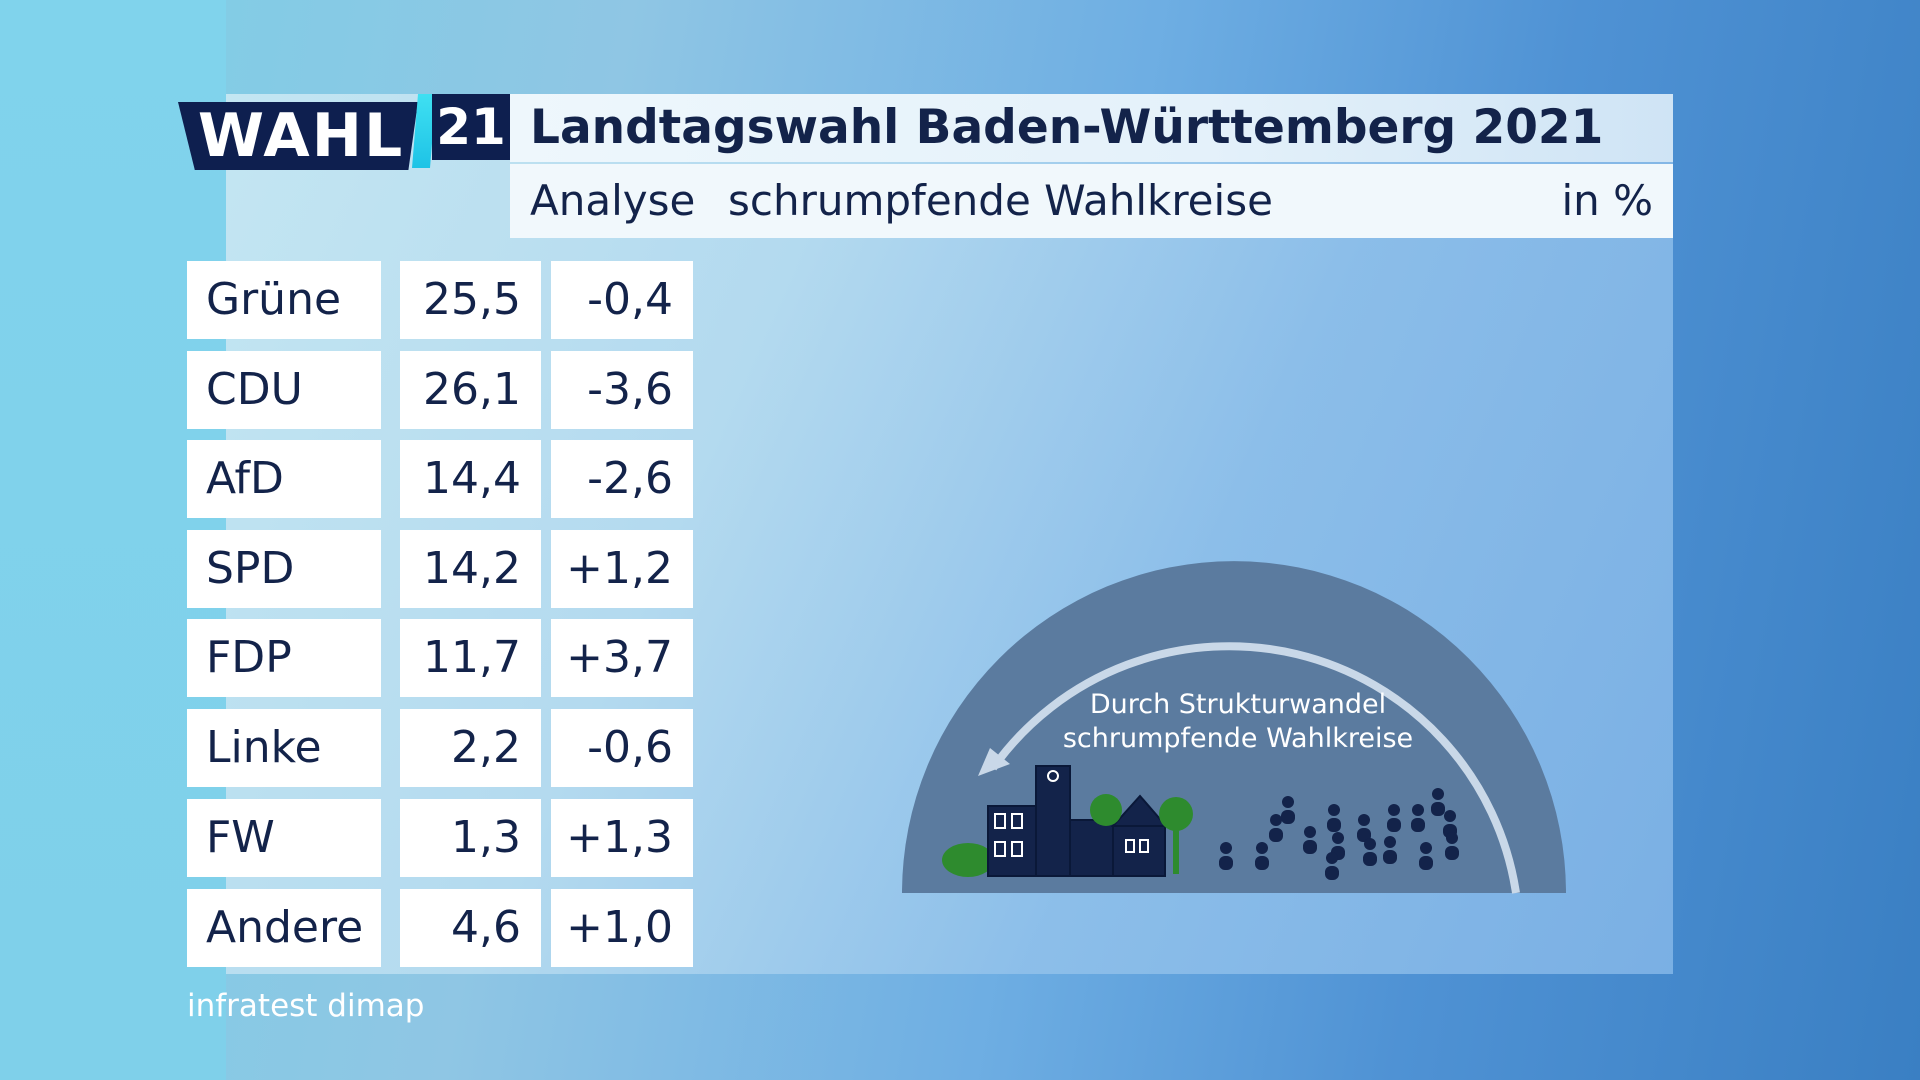 The height and width of the screenshot is (1080, 1920). What do you see at coordinates (622, 838) in the screenshot?
I see `vote-change: +1,3` at bounding box center [622, 838].